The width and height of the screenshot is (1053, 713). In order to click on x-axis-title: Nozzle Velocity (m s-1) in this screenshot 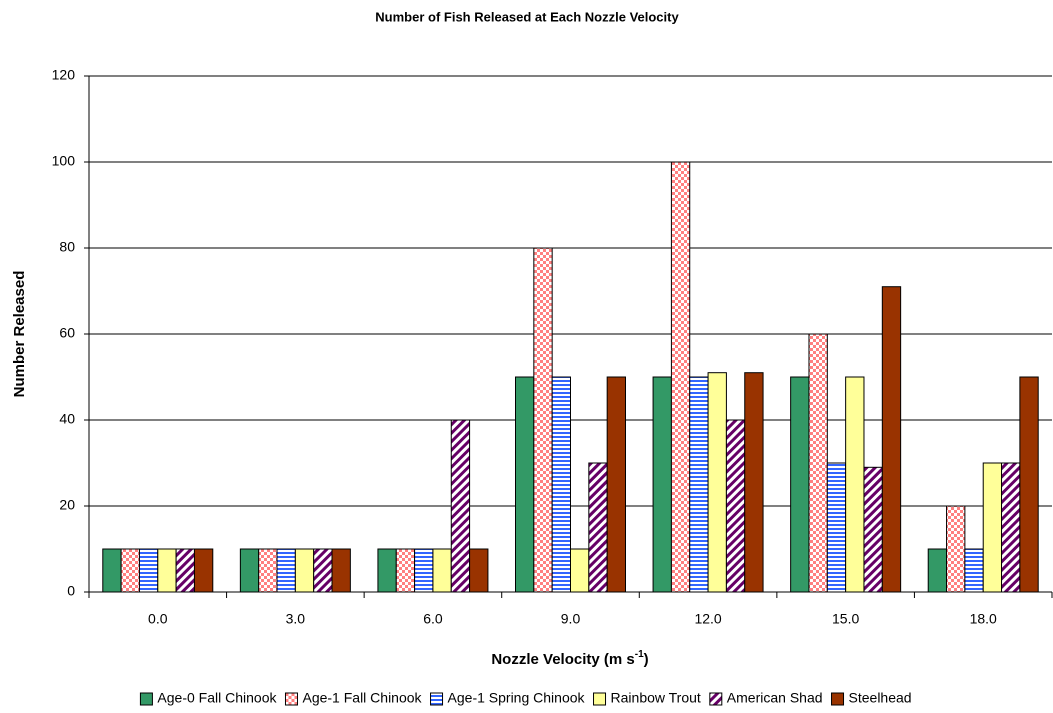, I will do `click(569, 658)`.